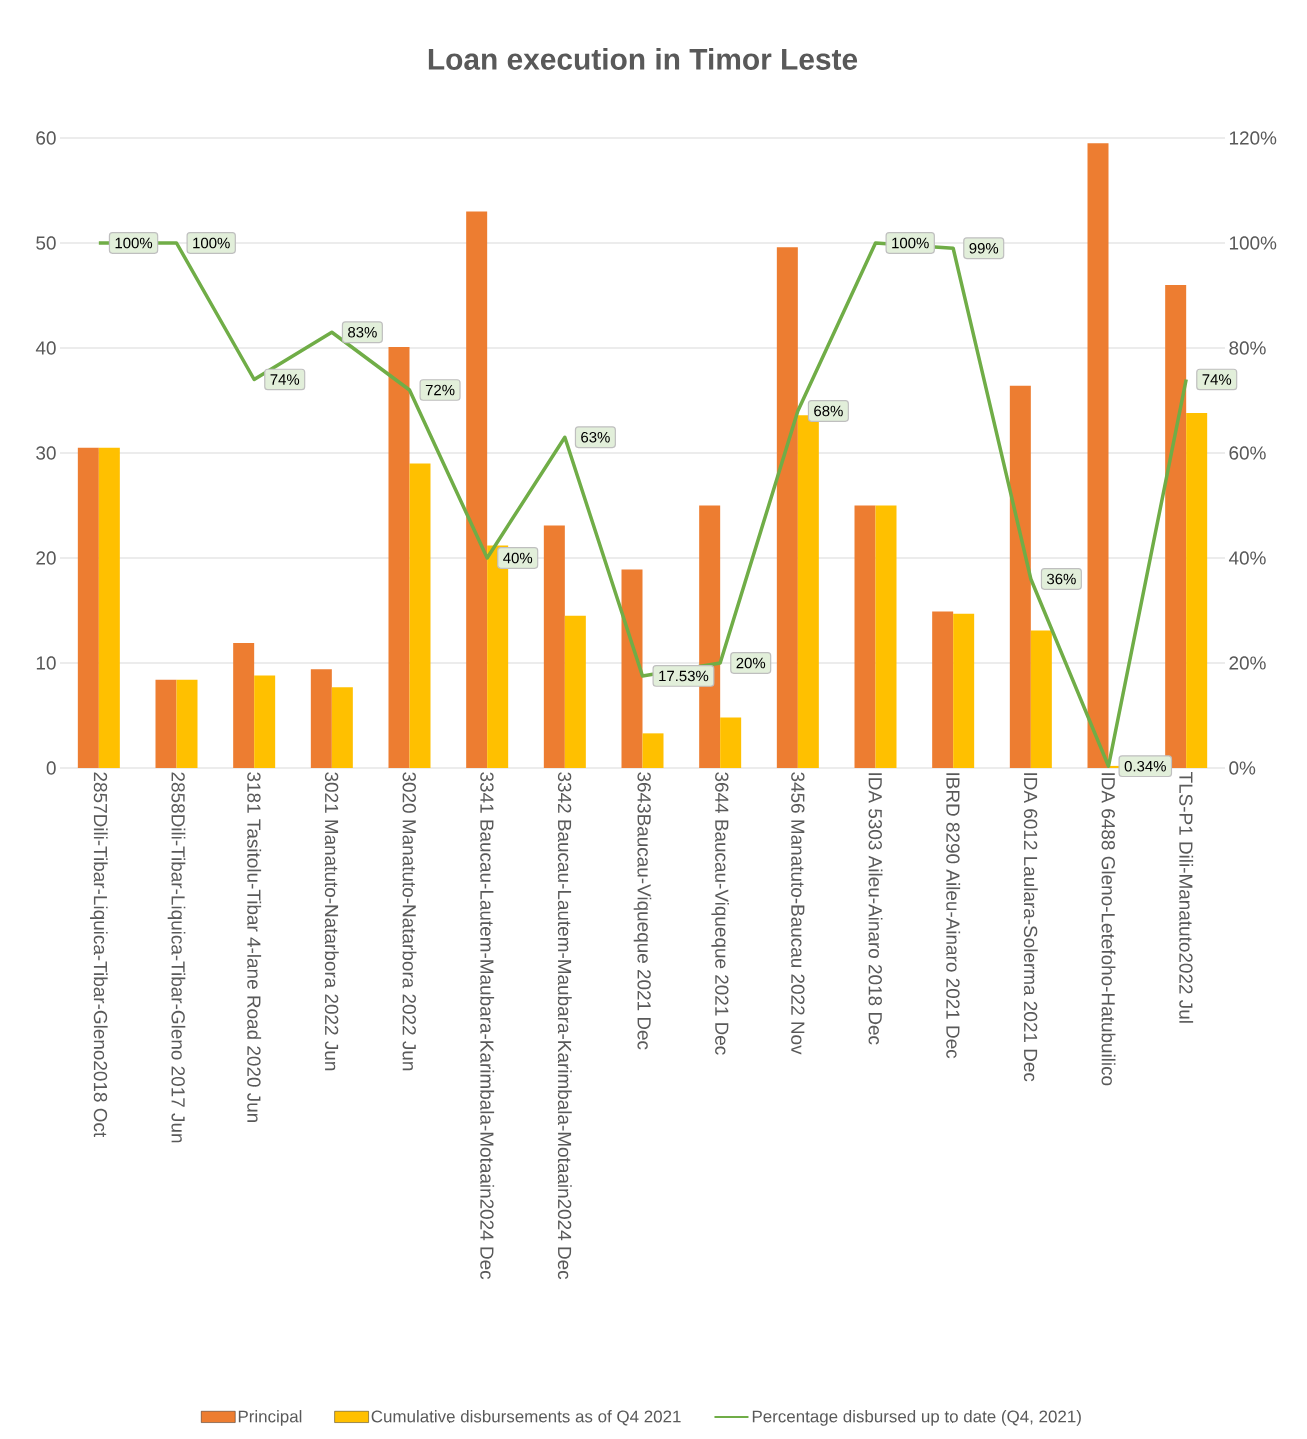  What do you see at coordinates (595, 437) in the screenshot?
I see `data-label: 63%` at bounding box center [595, 437].